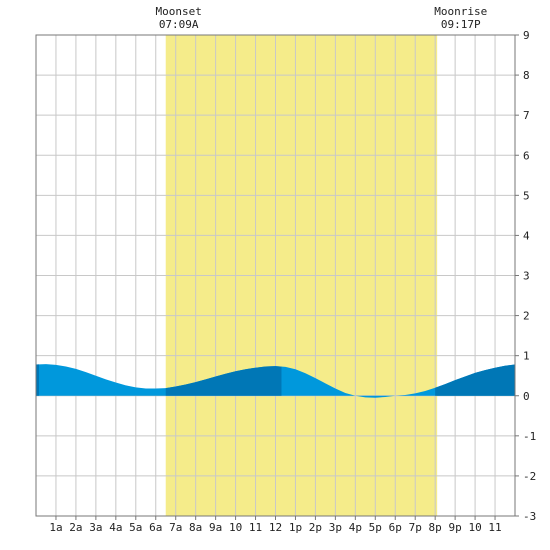  I want to click on x-tick-label: 3a, so click(95, 527).